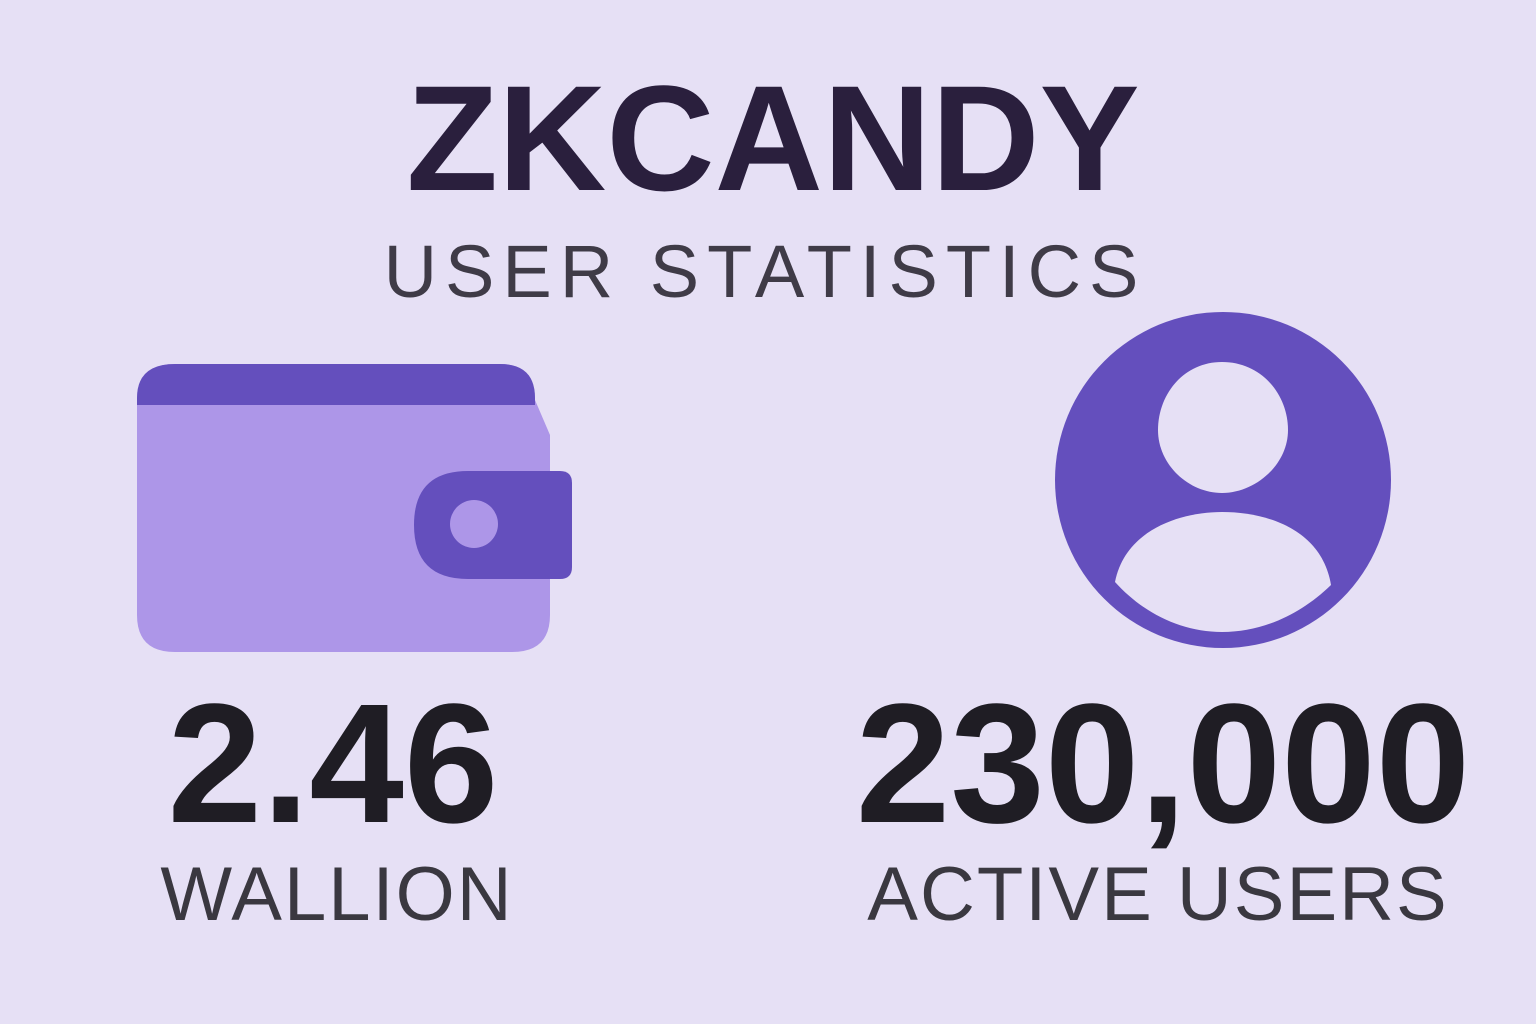 The width and height of the screenshot is (1536, 1024). Describe the element at coordinates (772, 138) in the screenshot. I see `title: ZKCANDY` at that location.